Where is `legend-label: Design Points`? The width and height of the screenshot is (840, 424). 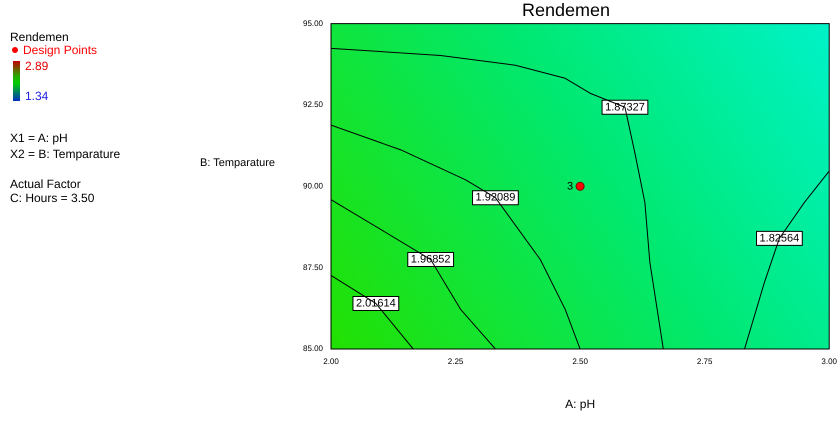
legend-label: Design Points is located at coordinates (60, 50).